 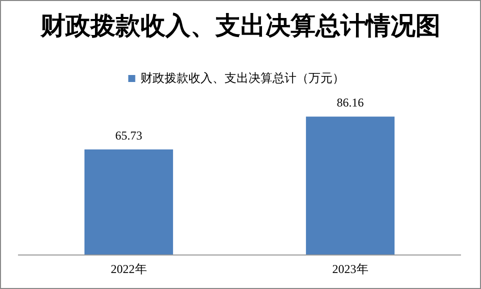 What do you see at coordinates (350, 269) in the screenshot?
I see `x-tick-label: 2023年` at bounding box center [350, 269].